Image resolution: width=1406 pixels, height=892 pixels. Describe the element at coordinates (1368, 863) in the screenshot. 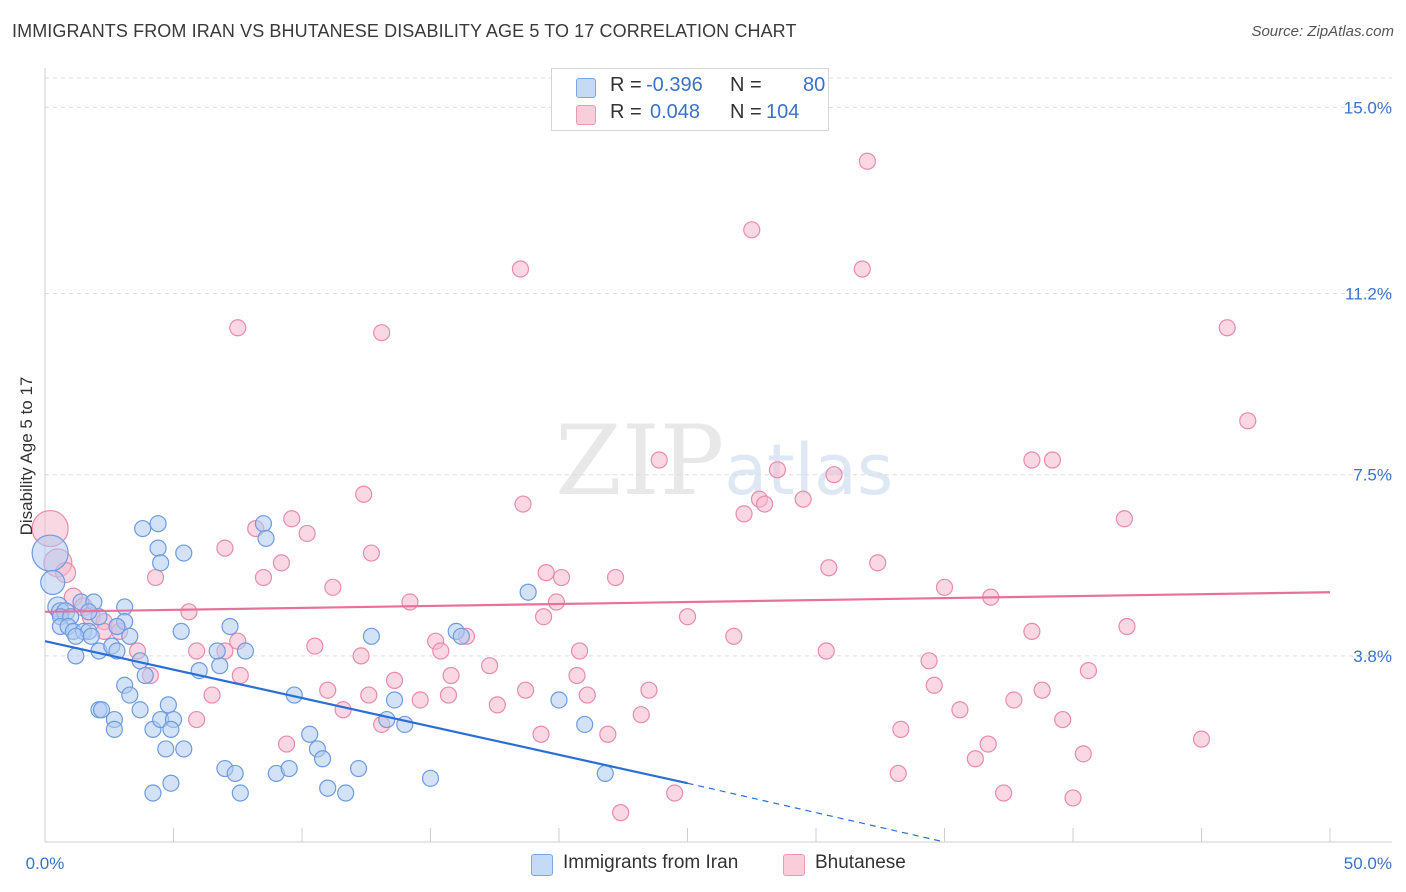

I see `x-tick-label: 50.0%` at that location.